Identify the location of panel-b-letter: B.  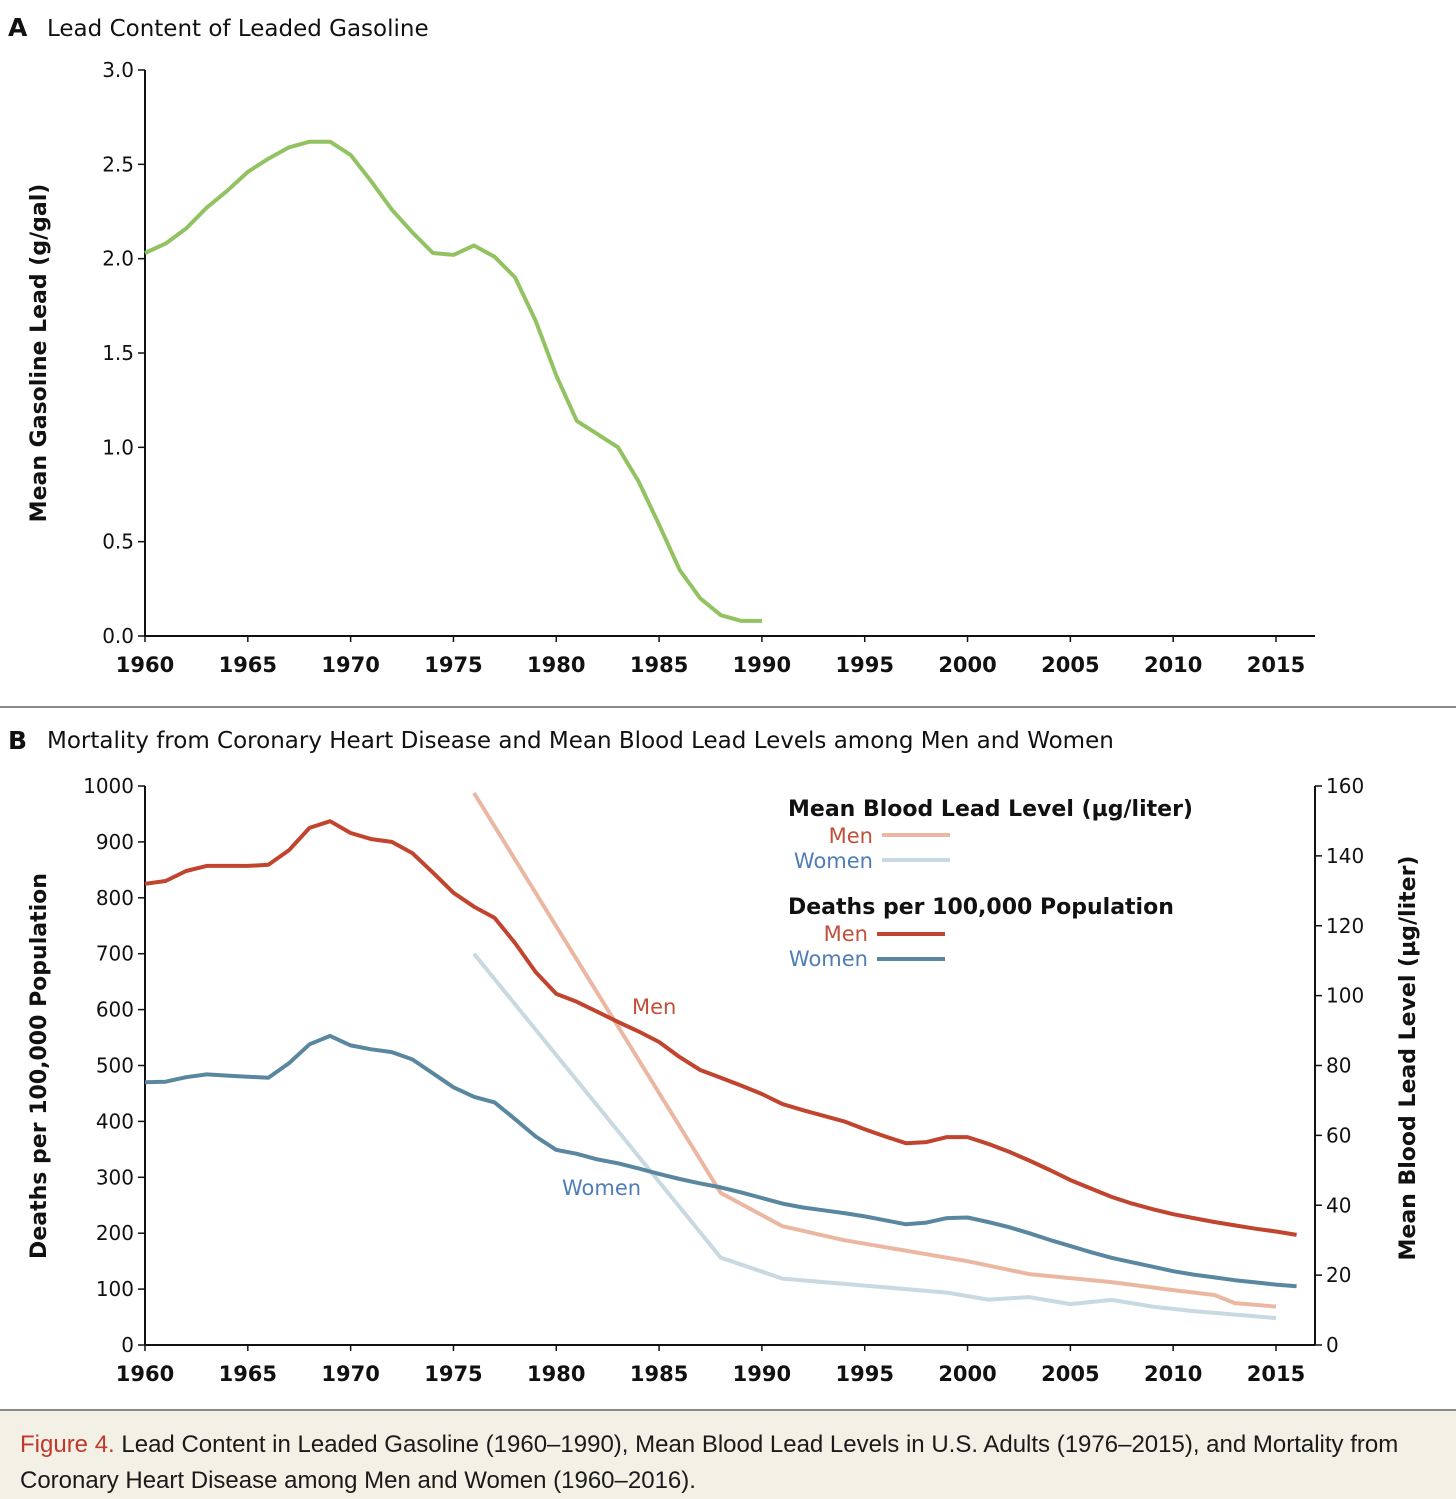
(17, 740).